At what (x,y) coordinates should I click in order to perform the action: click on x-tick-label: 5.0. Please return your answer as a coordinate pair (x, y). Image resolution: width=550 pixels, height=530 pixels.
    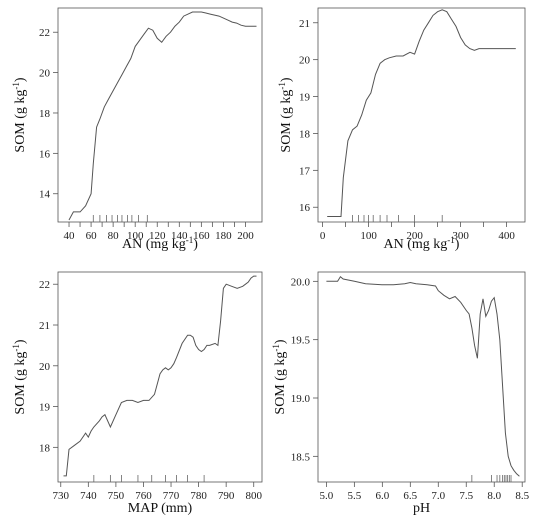
    Looking at the image, I should click on (327, 496).